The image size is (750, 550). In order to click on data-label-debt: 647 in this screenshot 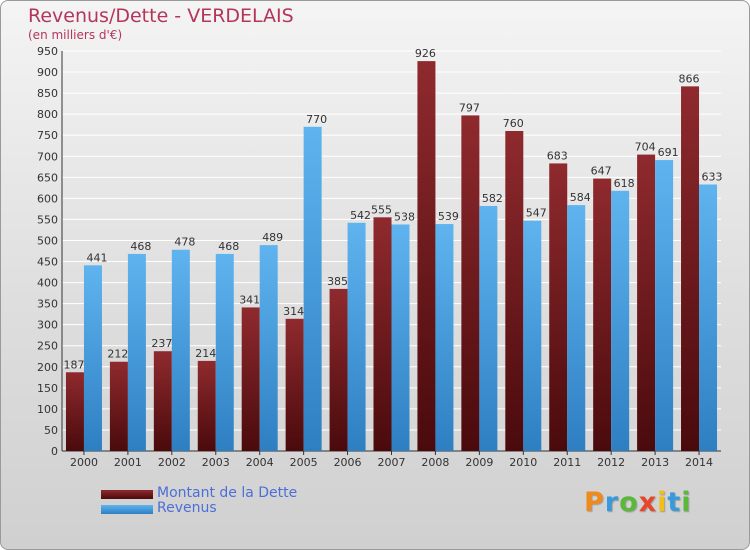, I will do `click(601, 171)`.